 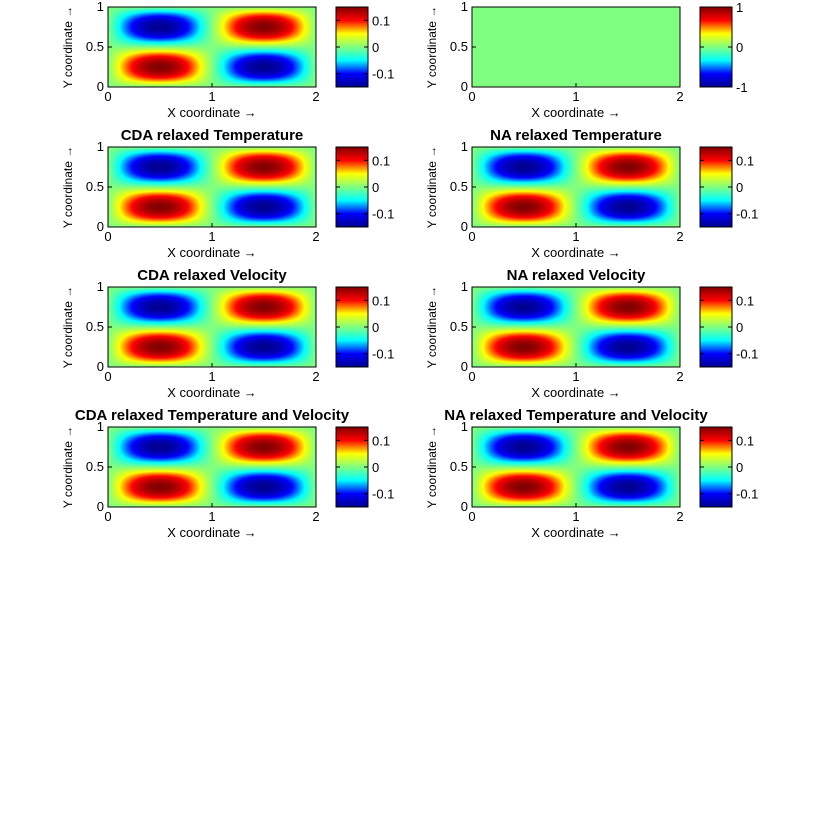 What do you see at coordinates (212, 135) in the screenshot?
I see `panel-title: CDA relaxed Temperature` at bounding box center [212, 135].